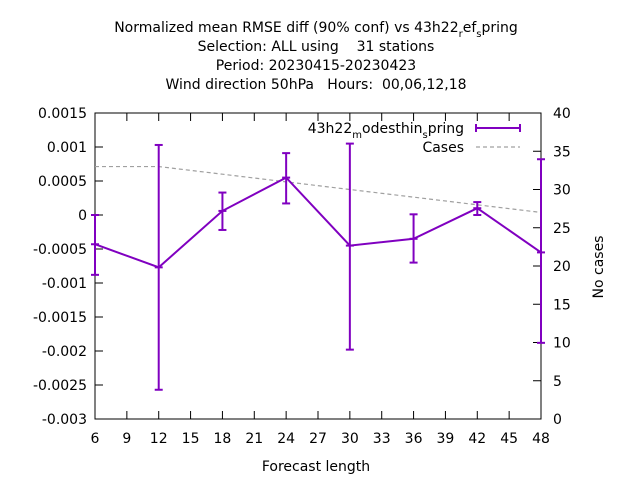 The image size is (640, 480). Describe the element at coordinates (443, 148) in the screenshot. I see `legend-label-cases: Cases` at that location.